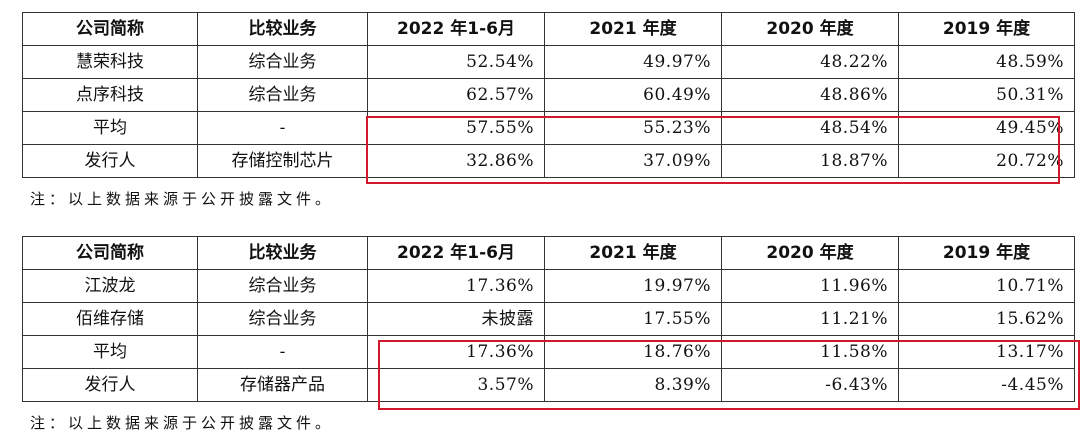 The image size is (1080, 435). I want to click on company-cell: 佰维存储, so click(110, 319).